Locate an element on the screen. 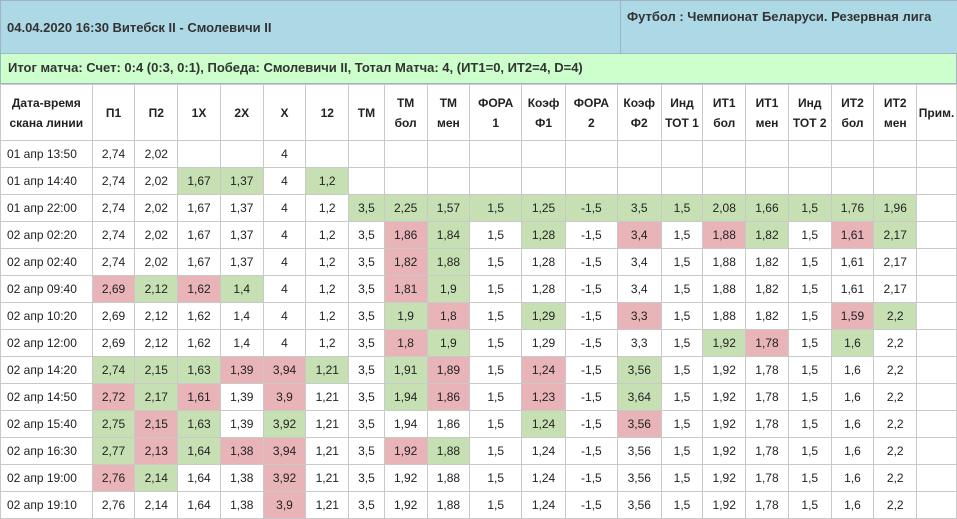 The height and width of the screenshot is (519, 957). column-header-text: бол is located at coordinates (406, 123).